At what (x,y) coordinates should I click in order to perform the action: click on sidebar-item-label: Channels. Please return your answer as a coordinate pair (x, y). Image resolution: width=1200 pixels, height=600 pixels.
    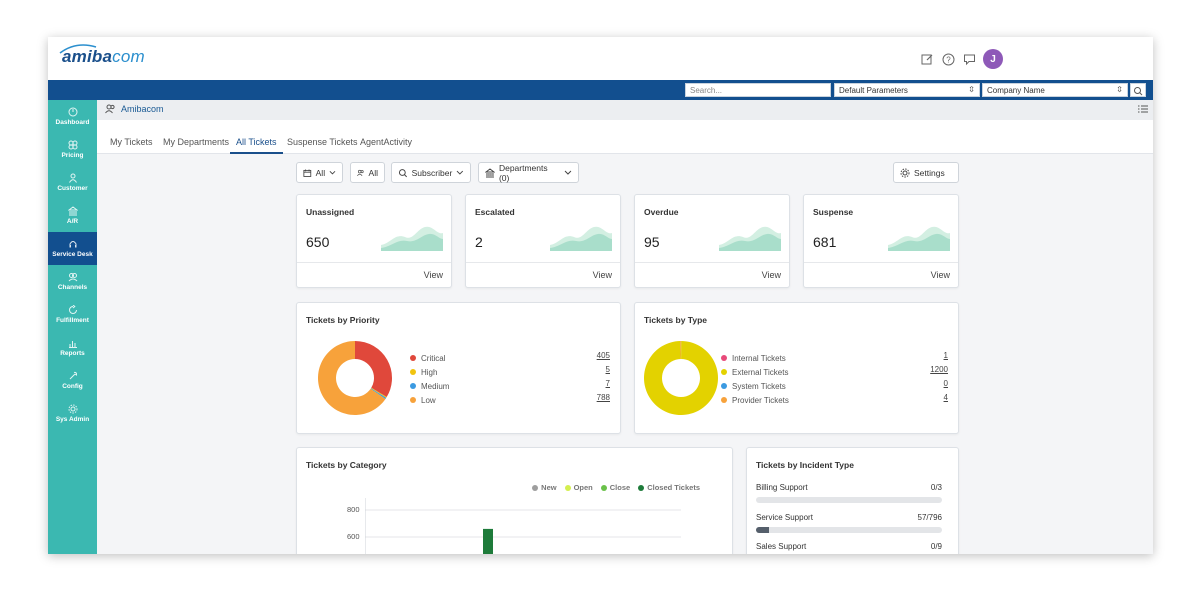
    Looking at the image, I should click on (72, 287).